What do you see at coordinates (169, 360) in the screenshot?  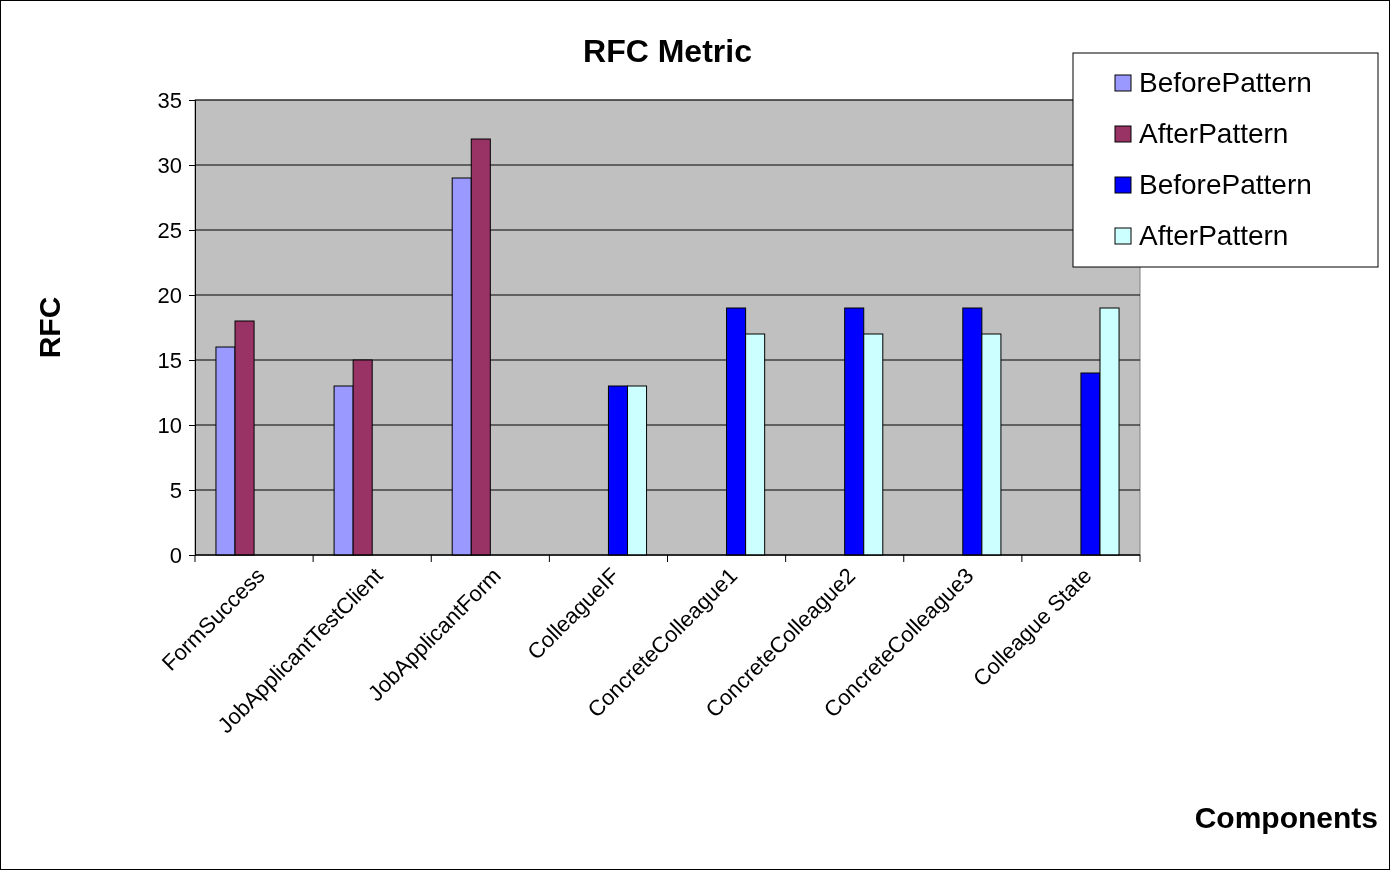 I see `y-tick-label: 15` at bounding box center [169, 360].